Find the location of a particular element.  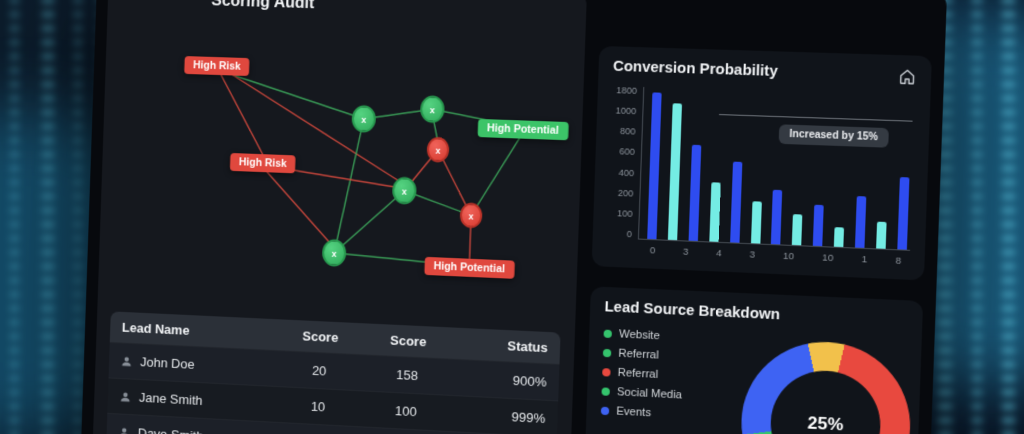

legend-item: Social Media is located at coordinates (679, 395).